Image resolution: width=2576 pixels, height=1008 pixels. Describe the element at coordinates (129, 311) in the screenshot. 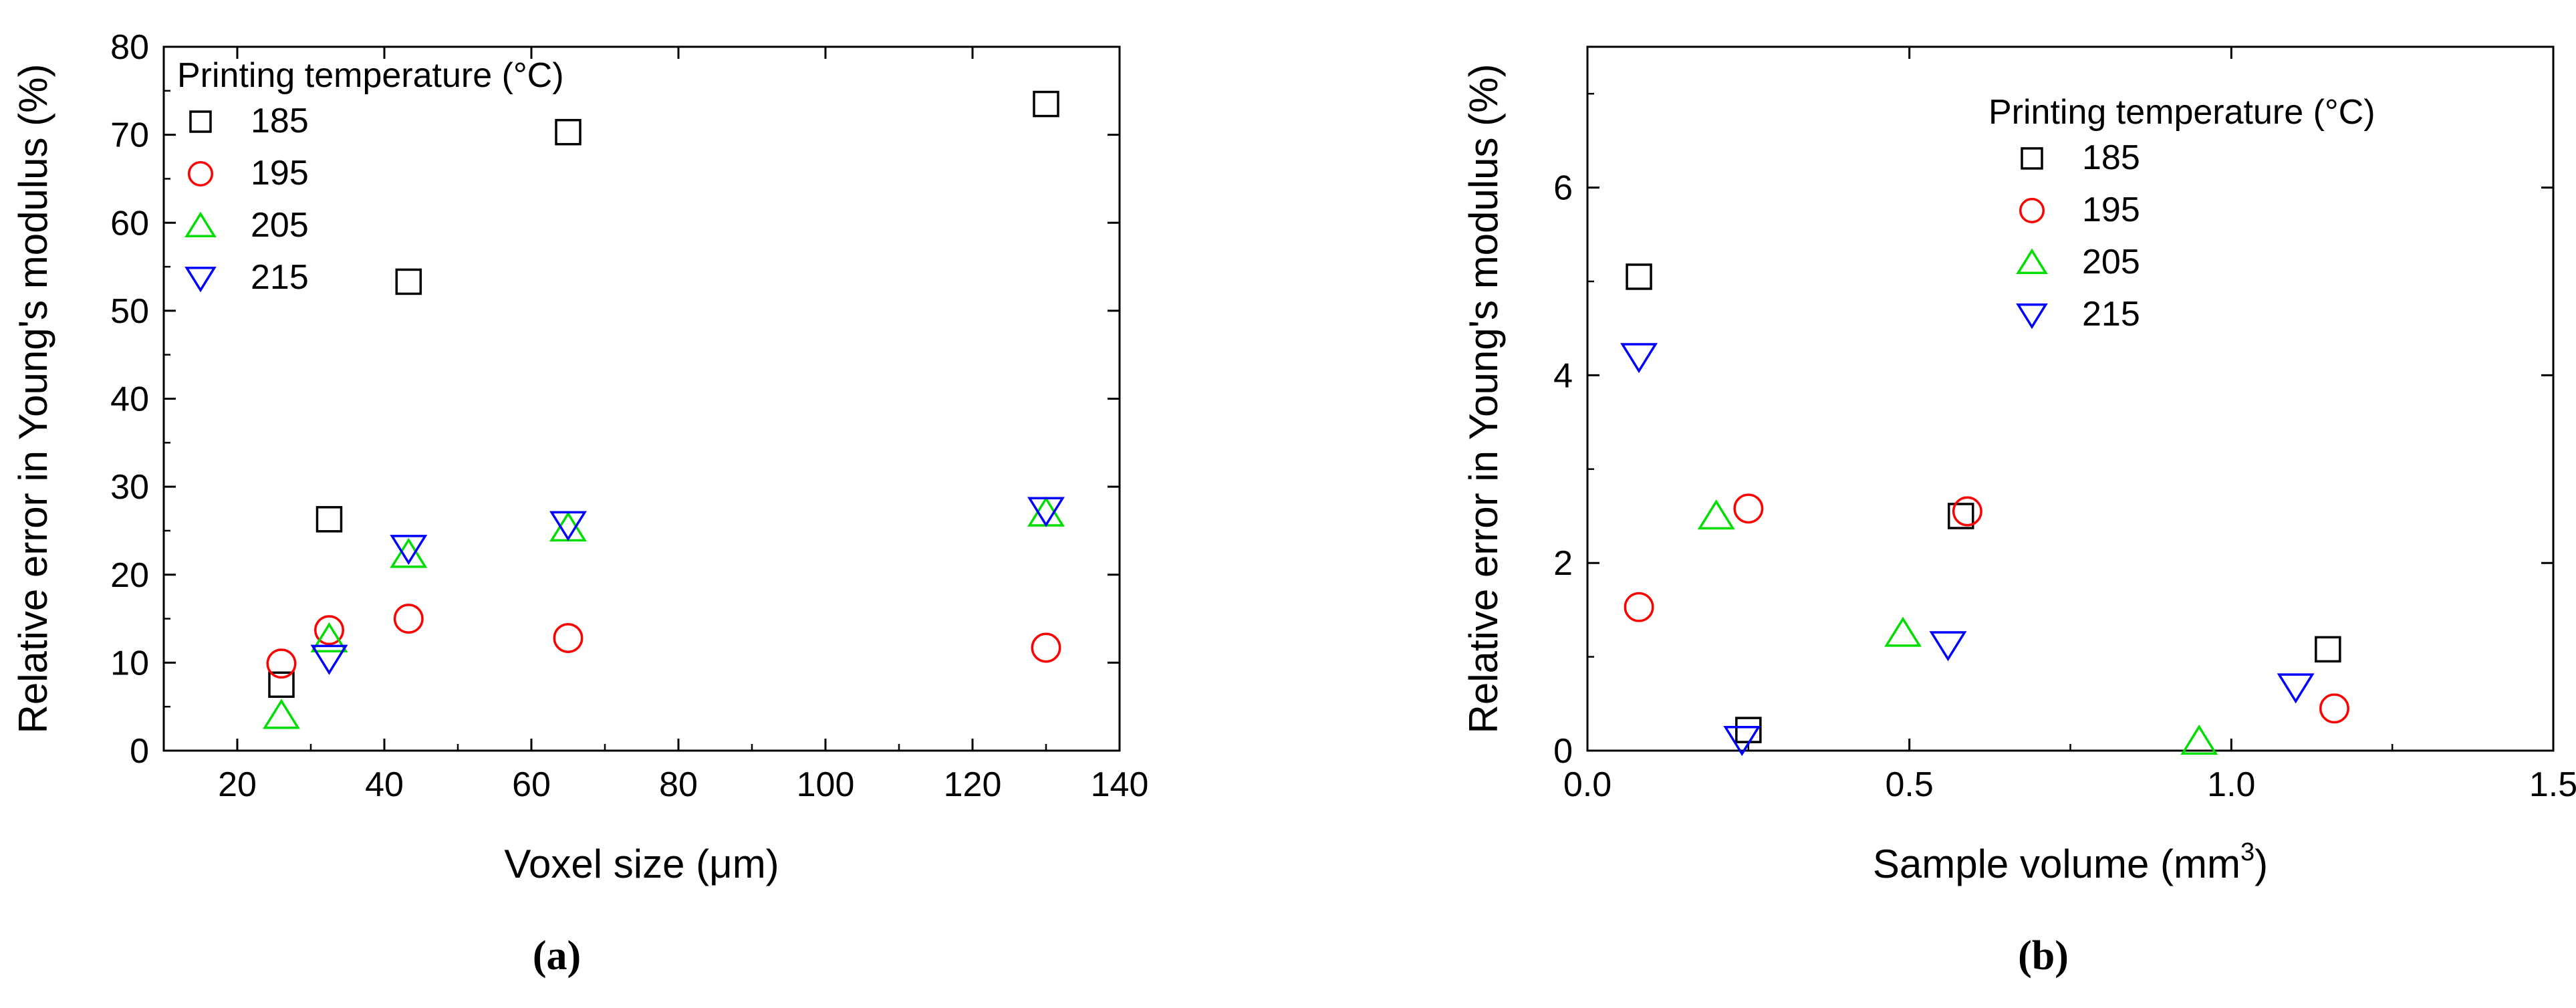

I see `y-tick-label: 50` at that location.